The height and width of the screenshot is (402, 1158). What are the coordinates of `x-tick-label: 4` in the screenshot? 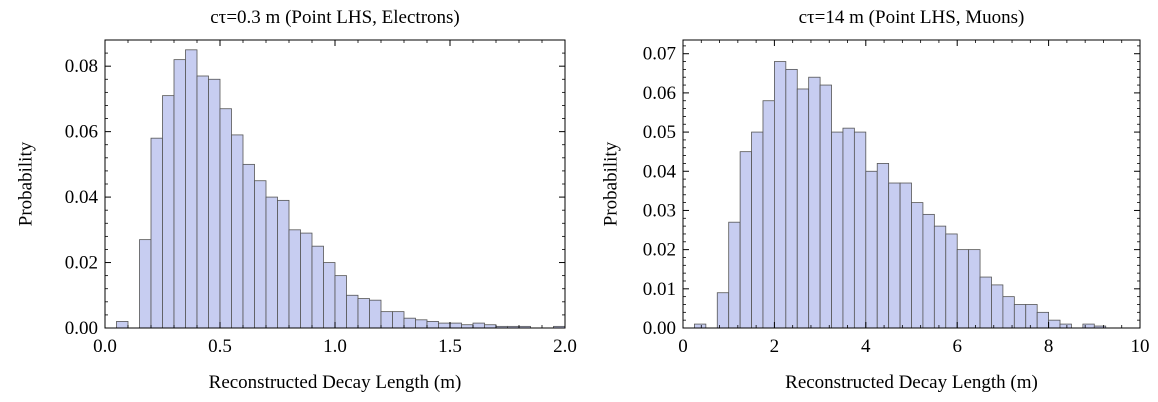 It's located at (866, 346).